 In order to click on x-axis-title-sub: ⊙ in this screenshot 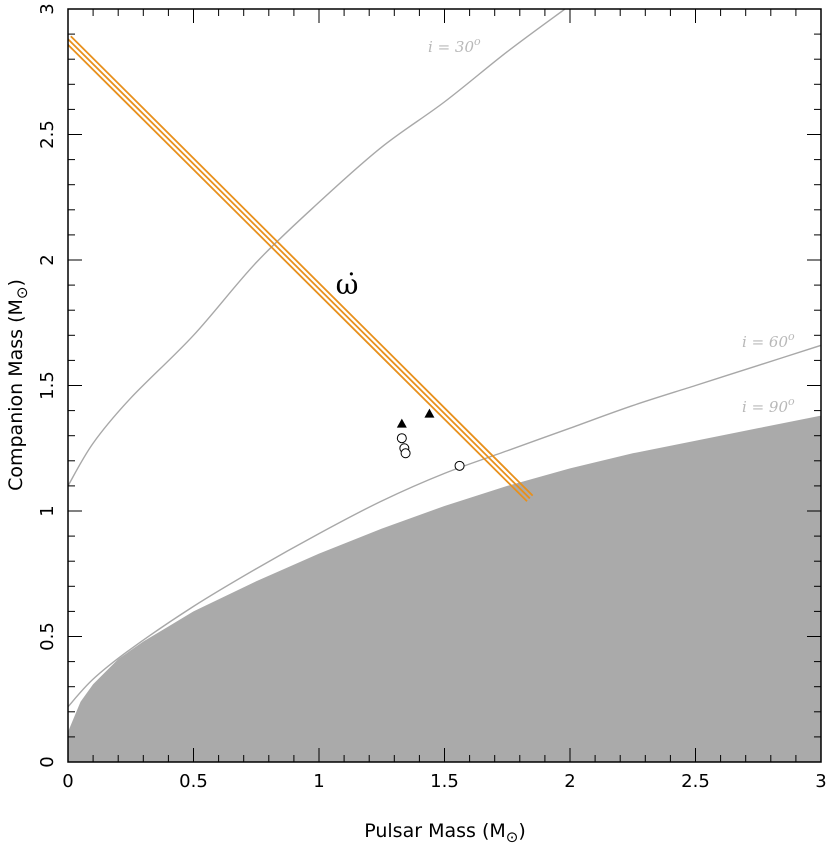, I will do `click(512, 836)`.